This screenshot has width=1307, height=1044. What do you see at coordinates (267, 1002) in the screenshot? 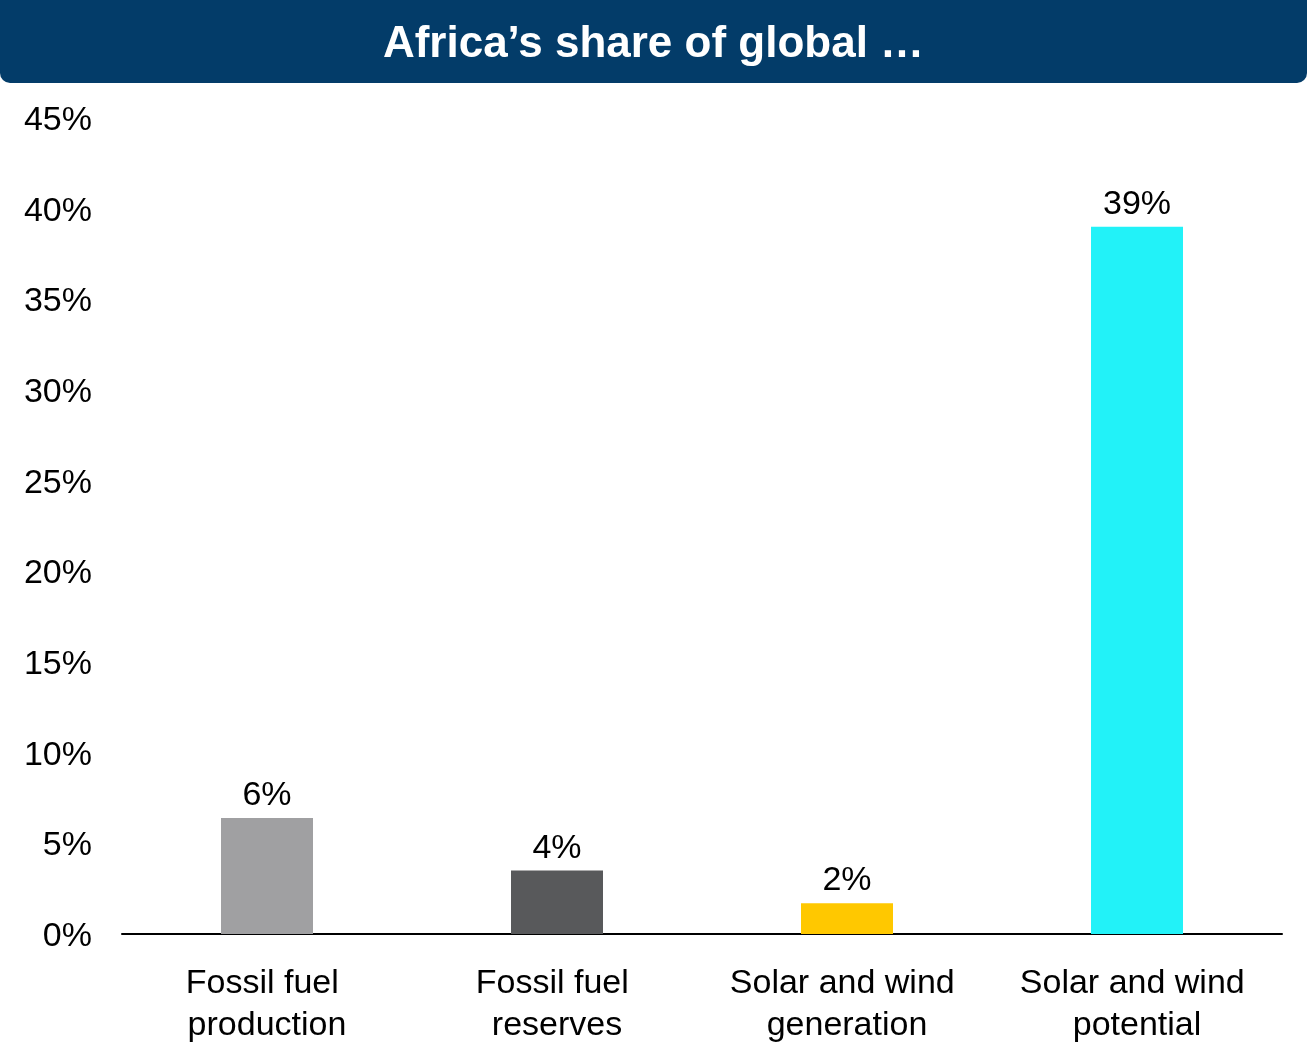
I see `x-tick-label: Fossil fuel production` at bounding box center [267, 1002].